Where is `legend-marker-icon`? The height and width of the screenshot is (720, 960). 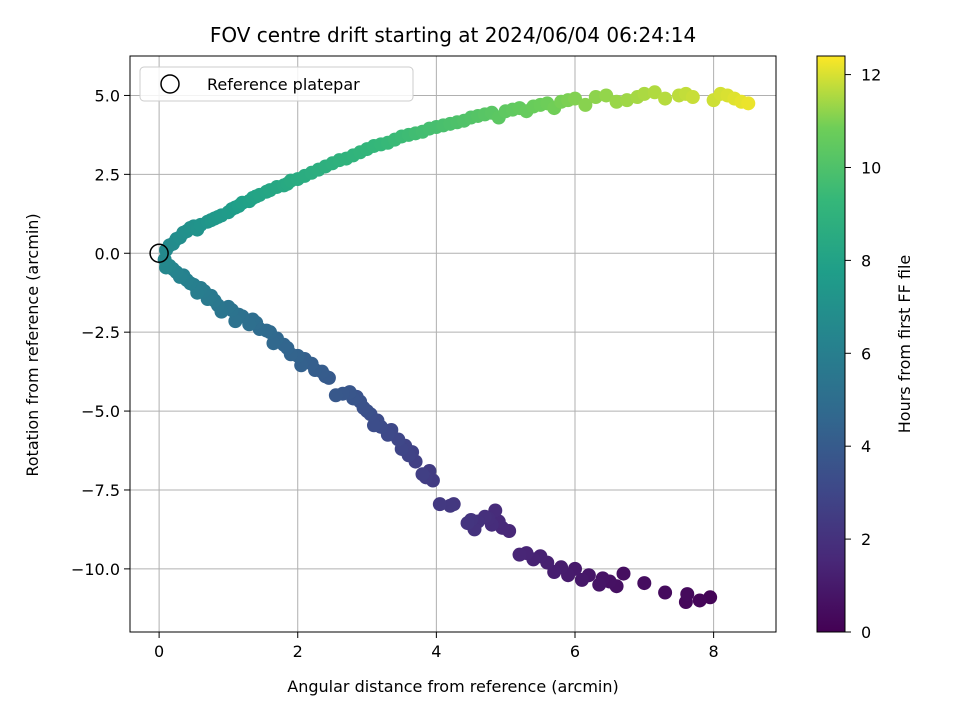
legend-marker-icon is located at coordinates (170, 84).